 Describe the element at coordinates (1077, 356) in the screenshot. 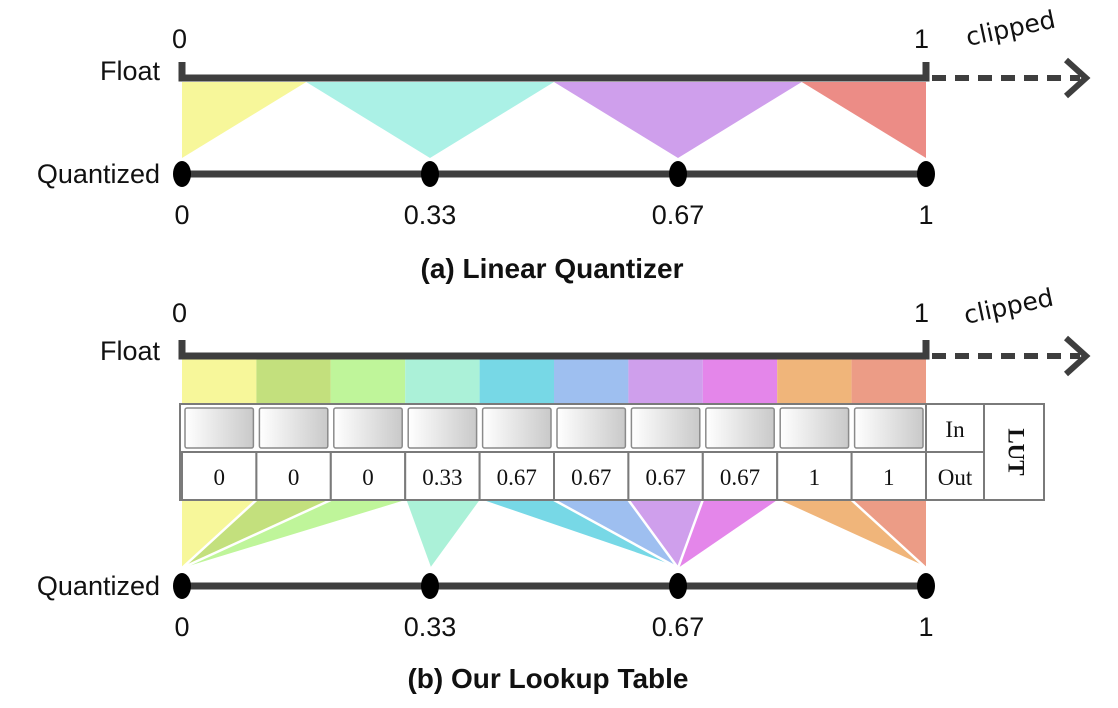

I see `clipped-arrow-head` at that location.